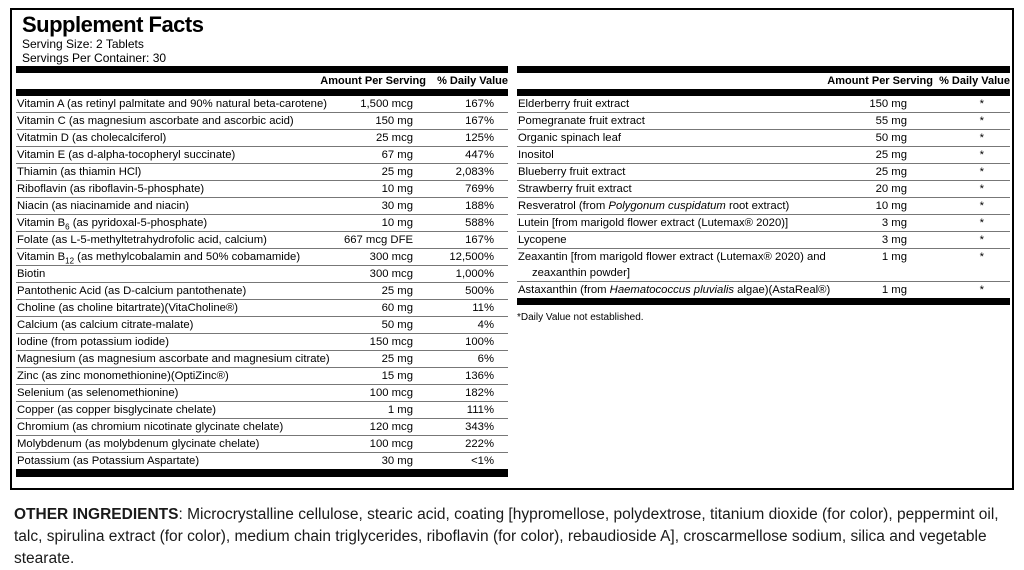  What do you see at coordinates (262, 81) in the screenshot?
I see `left-table-header: Amount Per Serving % Daily Value` at bounding box center [262, 81].